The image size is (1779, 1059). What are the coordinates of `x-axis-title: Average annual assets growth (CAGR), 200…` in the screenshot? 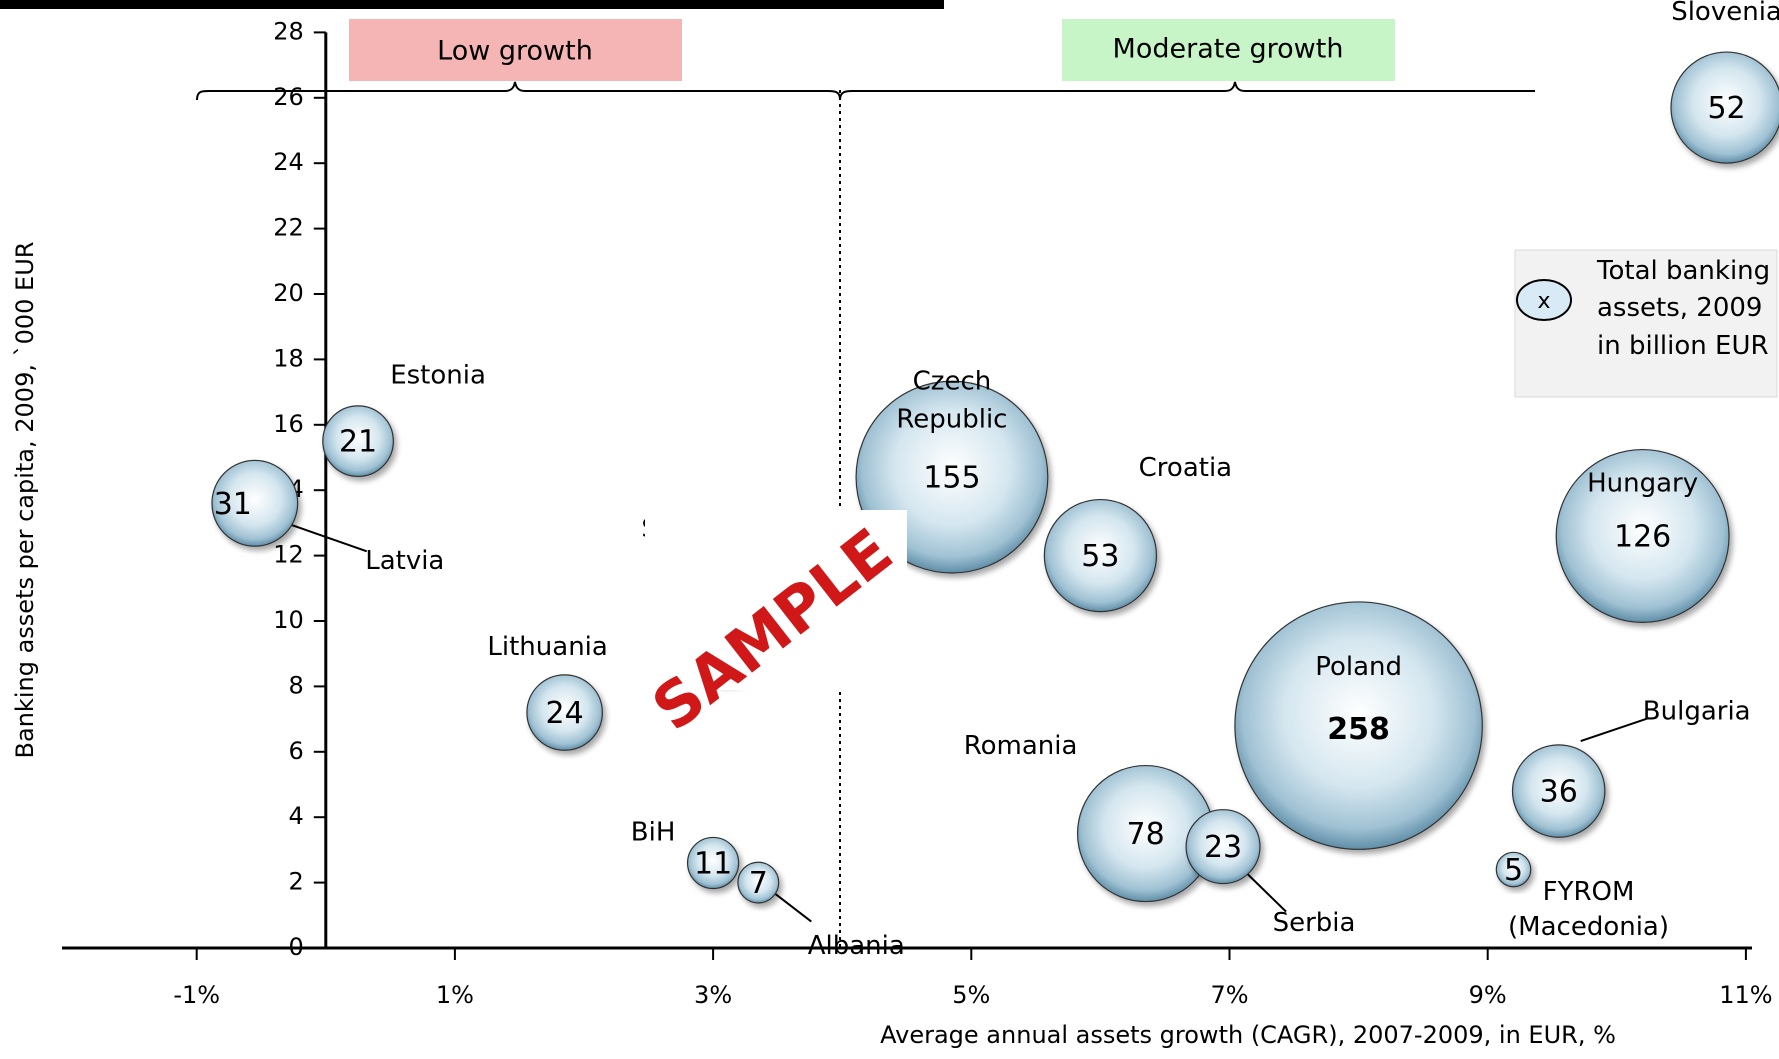 It's located at (1248, 1035).